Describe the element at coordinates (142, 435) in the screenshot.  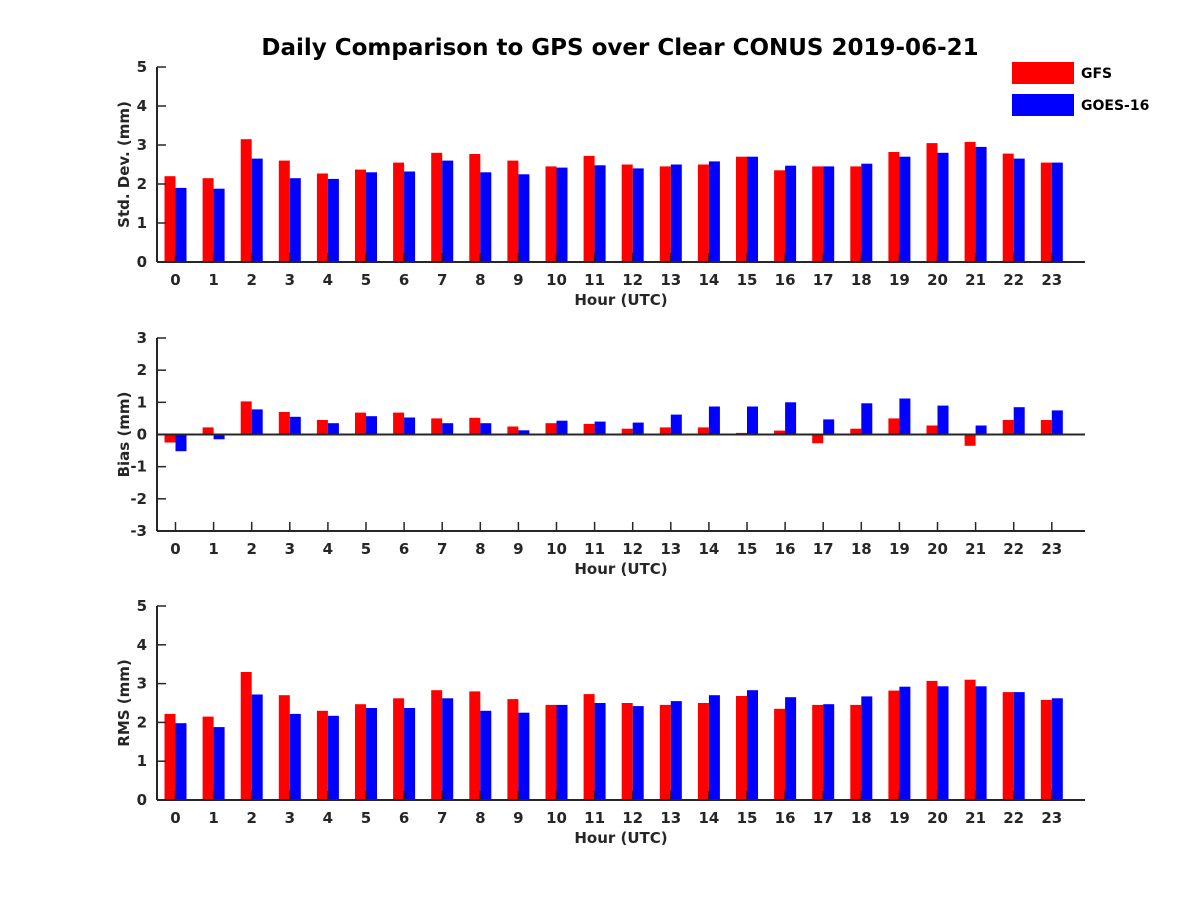
I see `bias-y-tick-label: 0` at that location.